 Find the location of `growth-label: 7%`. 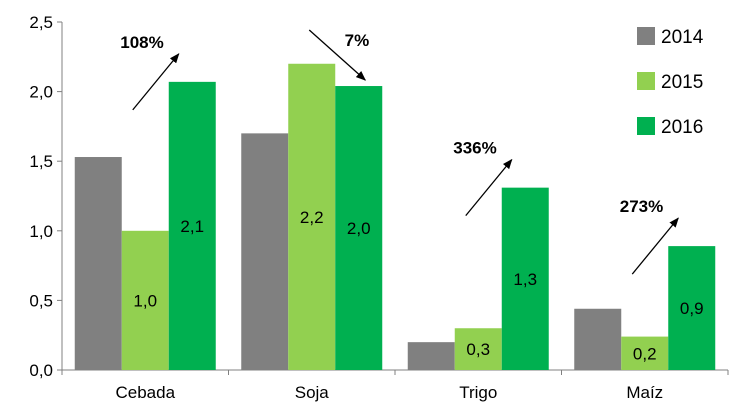

growth-label: 7% is located at coordinates (357, 40).